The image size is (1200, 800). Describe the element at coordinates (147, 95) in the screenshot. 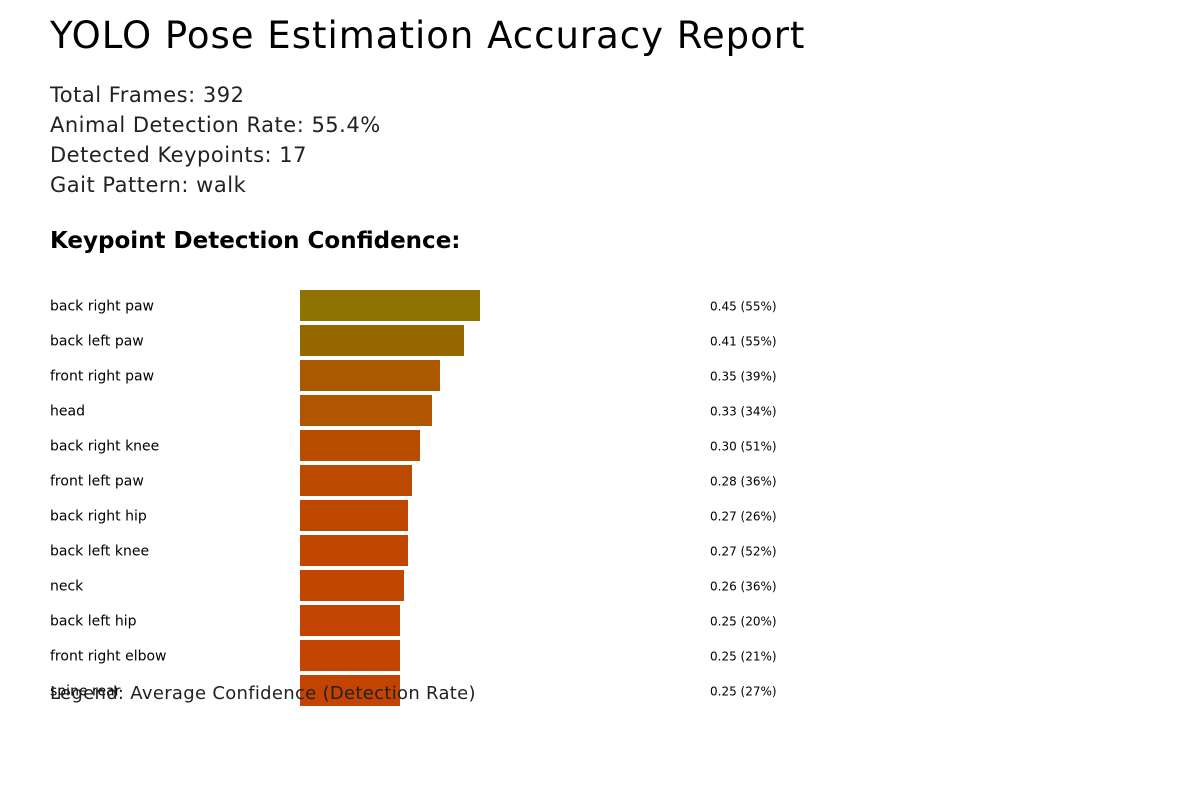

I see `stat-total-frames: Total Frames: 392` at that location.